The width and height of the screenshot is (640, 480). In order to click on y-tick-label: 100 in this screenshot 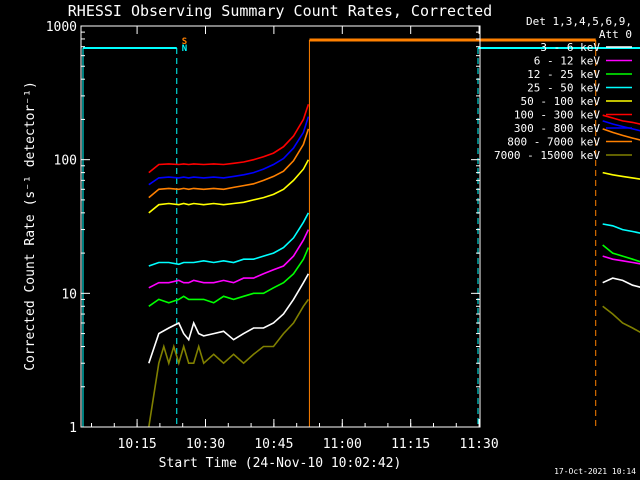, I will do `click(65, 161)`.